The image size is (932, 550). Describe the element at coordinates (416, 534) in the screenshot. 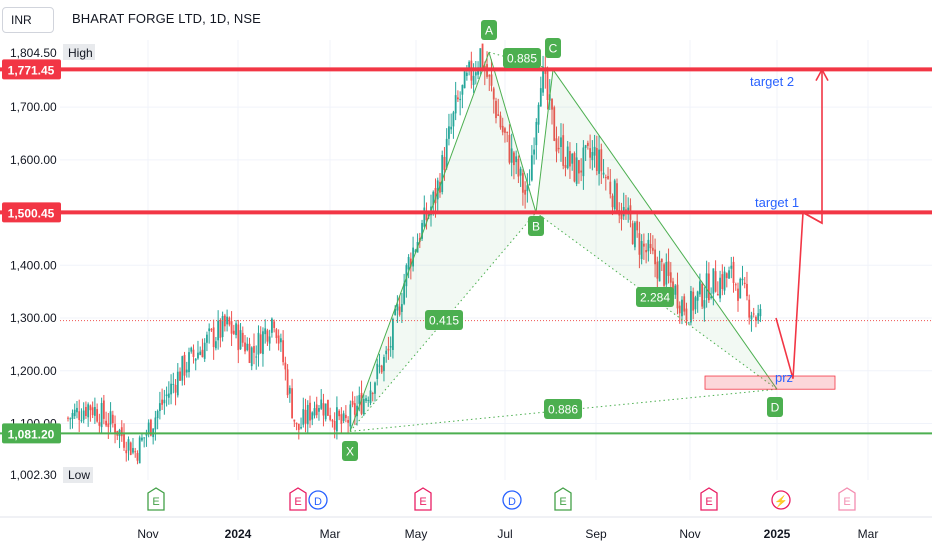

I see `time-tick: May` at that location.